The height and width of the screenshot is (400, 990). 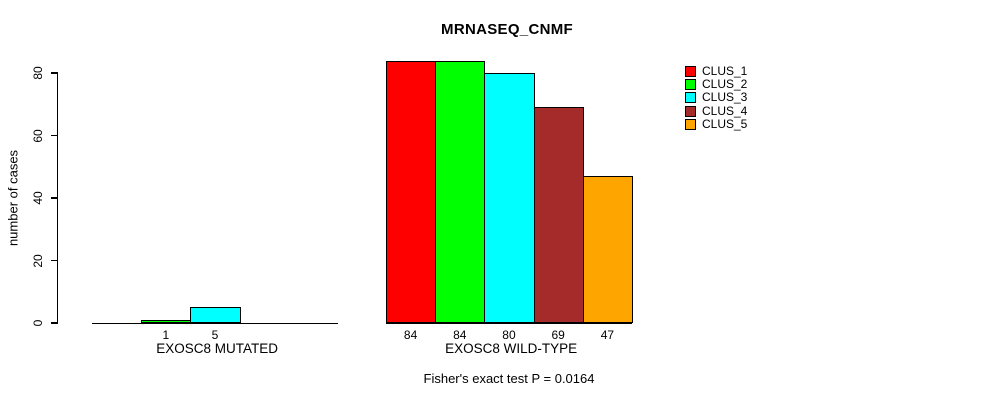 I want to click on bar-count-label: 5, so click(x=215, y=334).